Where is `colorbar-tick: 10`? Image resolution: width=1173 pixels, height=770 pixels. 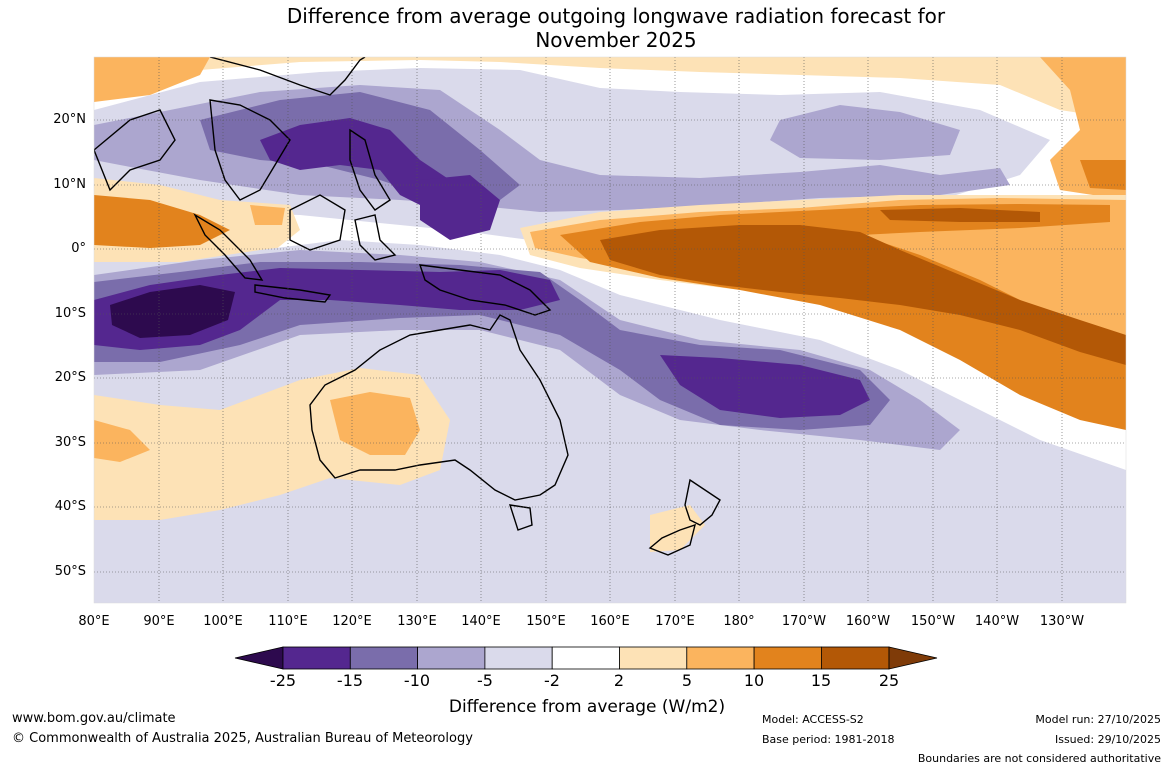
colorbar-tick: 10 is located at coordinates (754, 680).